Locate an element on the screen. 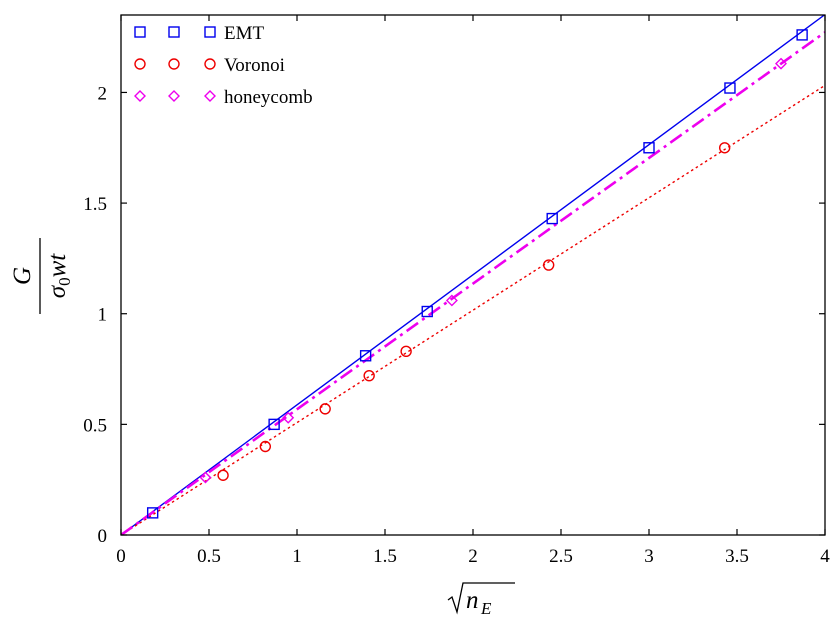  y-axis-label-numerator: G is located at coordinates (22, 276).